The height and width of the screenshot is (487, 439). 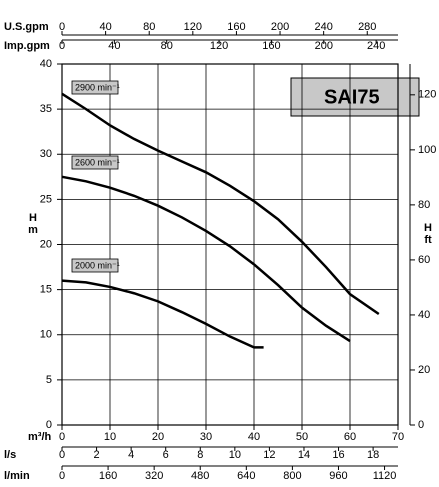 I want to click on x-tick-label: 10, so click(x=110, y=437).